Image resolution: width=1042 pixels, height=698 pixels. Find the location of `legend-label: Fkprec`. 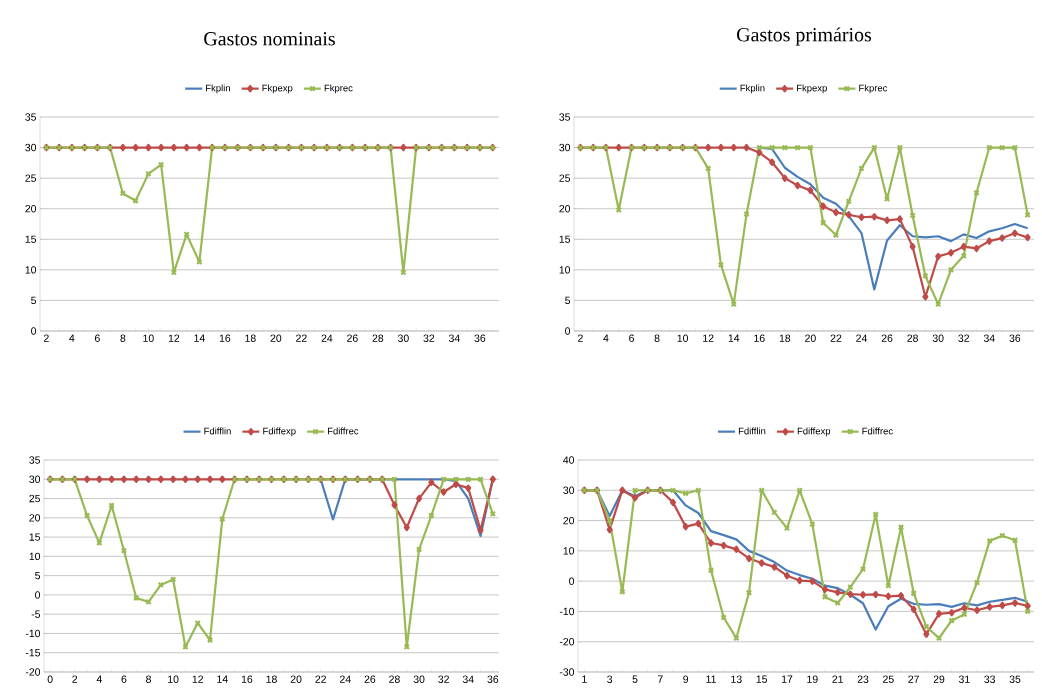

legend-label: Fkprec is located at coordinates (873, 89).